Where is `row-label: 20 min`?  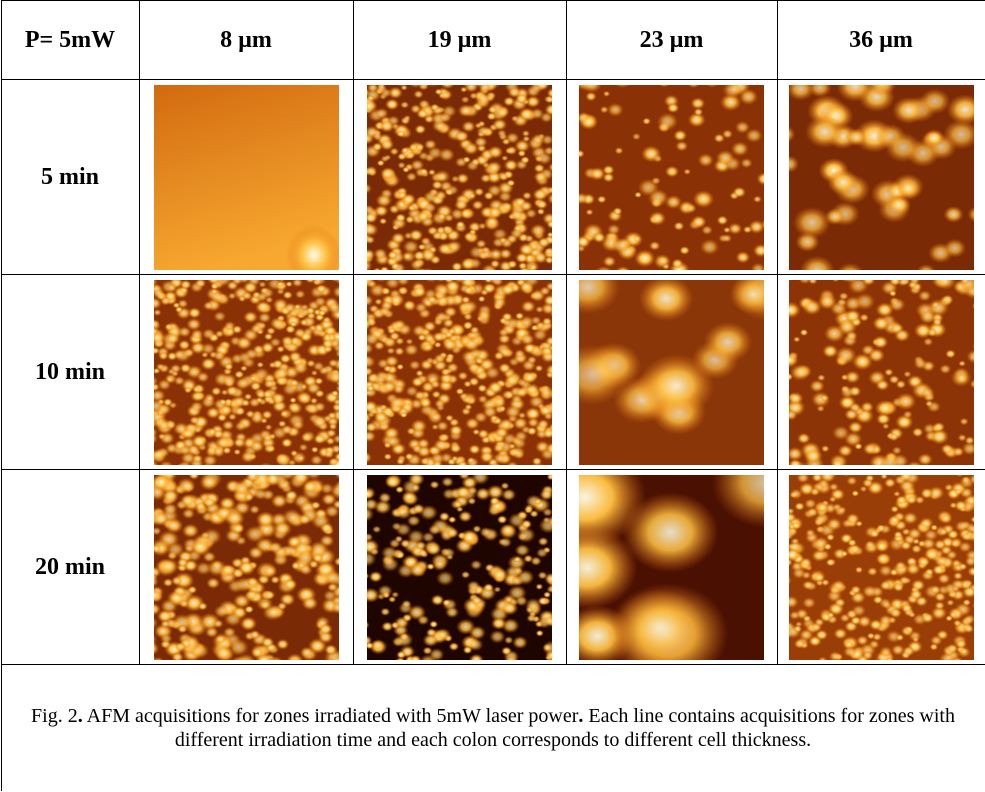 row-label: 20 min is located at coordinates (70, 567).